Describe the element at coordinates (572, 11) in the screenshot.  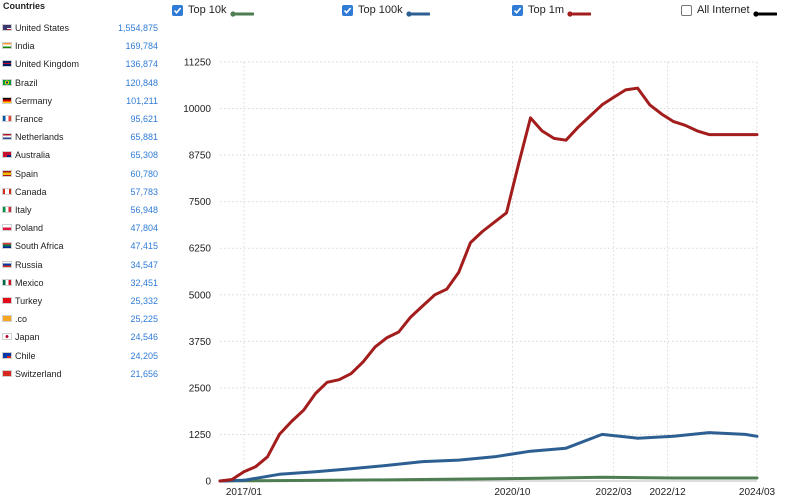
I see `legend-toggle-top-1m: Top 1m` at that location.